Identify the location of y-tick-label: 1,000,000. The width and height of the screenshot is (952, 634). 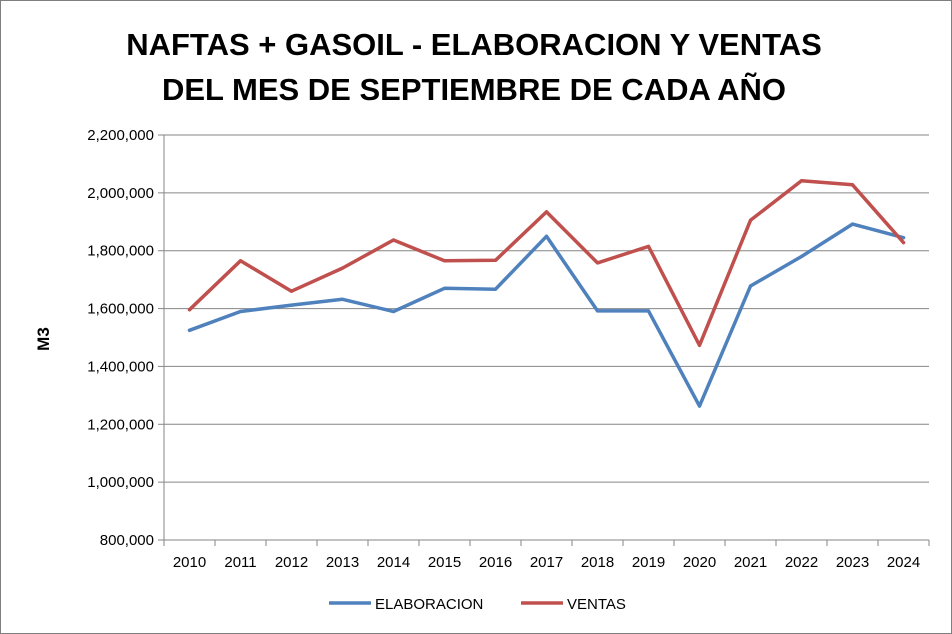
(120, 482).